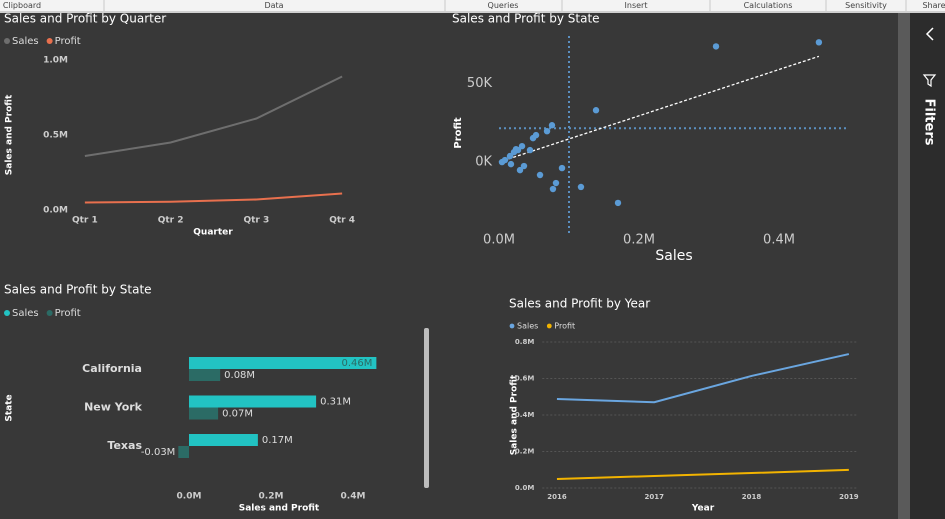  Describe the element at coordinates (673, 256) in the screenshot. I see `x-axis-title: Sales` at that location.